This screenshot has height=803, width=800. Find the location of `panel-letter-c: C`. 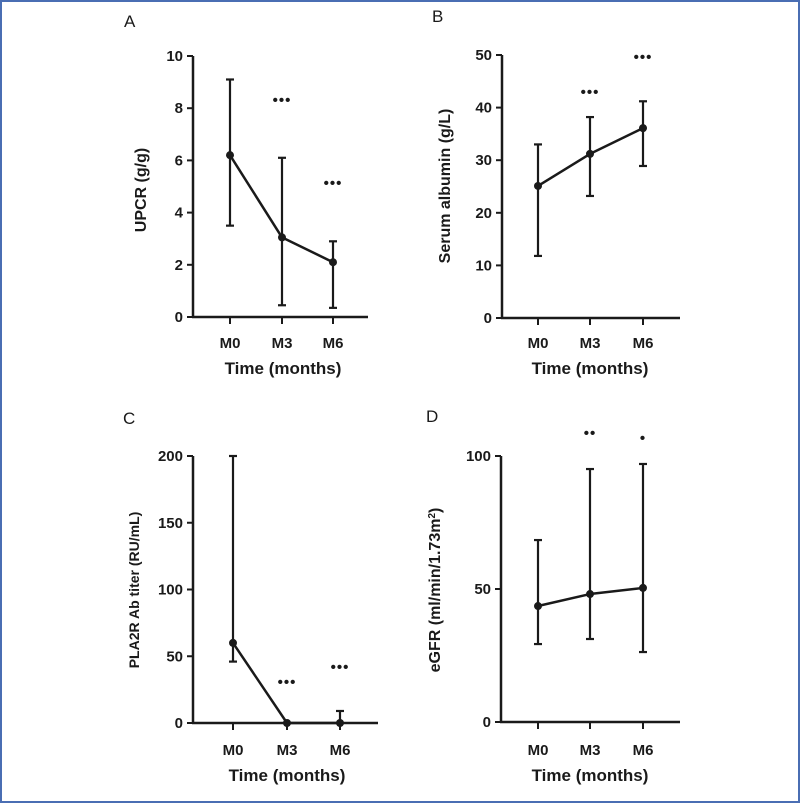

panel-letter-c: C is located at coordinates (129, 418).